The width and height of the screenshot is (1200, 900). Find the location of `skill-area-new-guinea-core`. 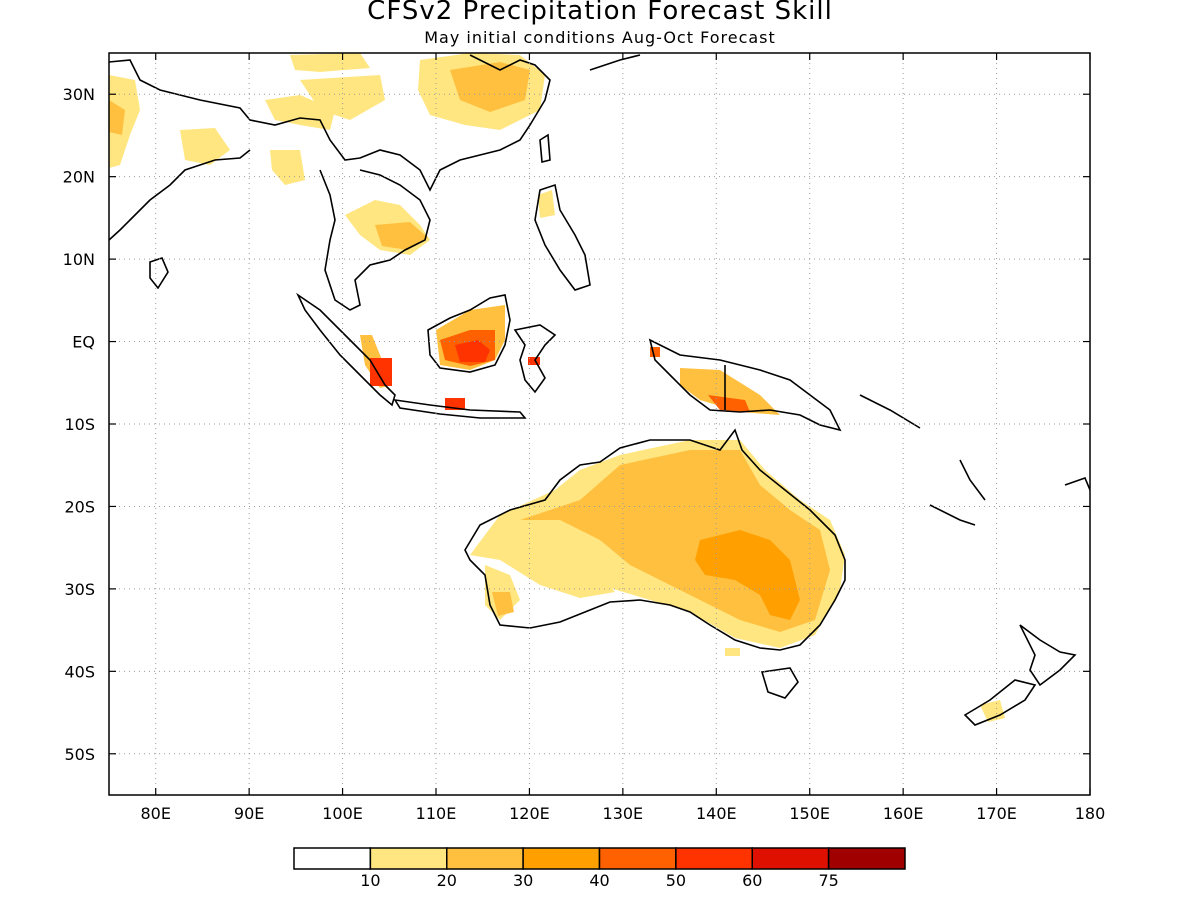

skill-area-new-guinea-core is located at coordinates (729, 403).